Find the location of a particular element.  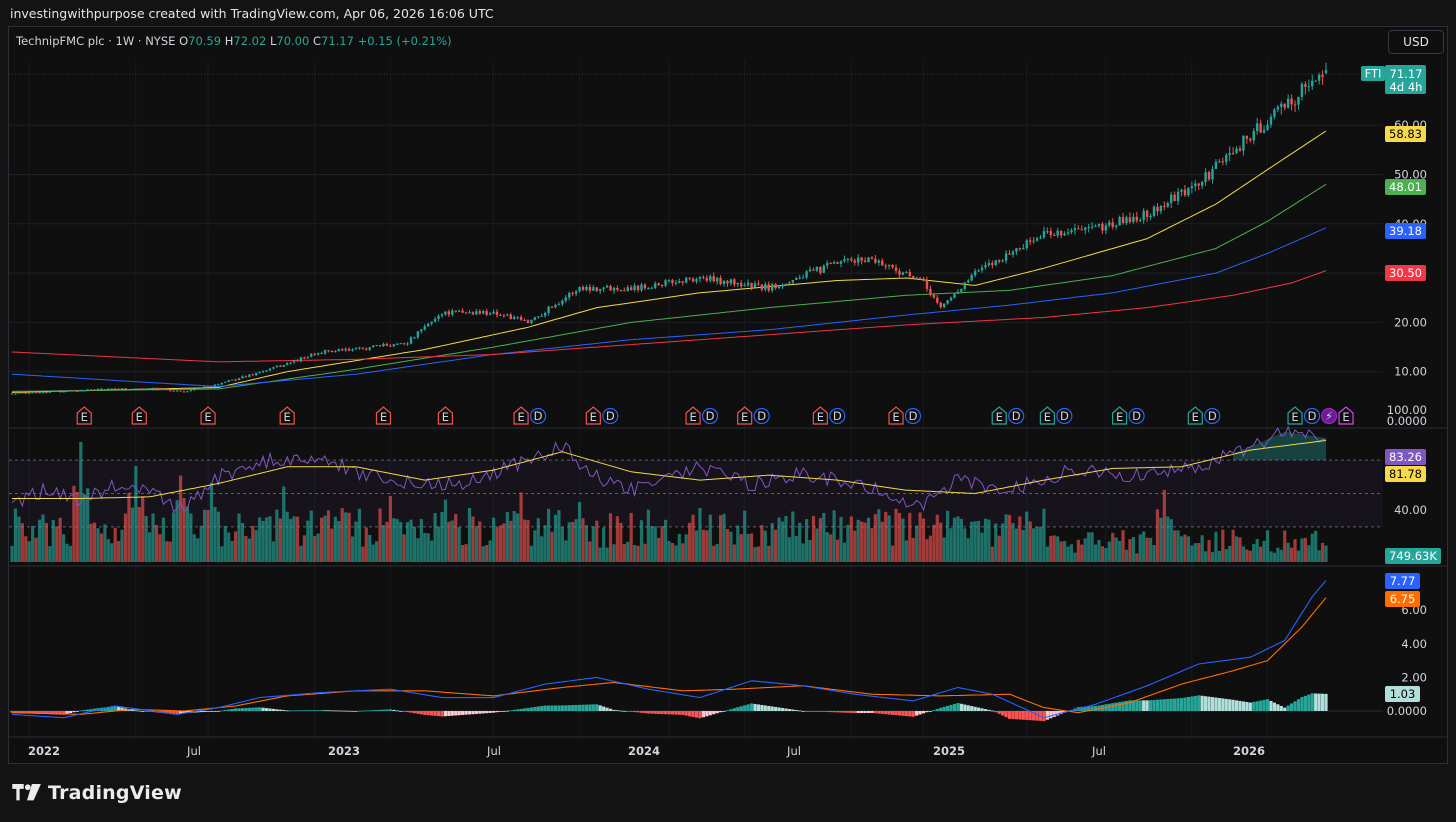

macd-value-tag: 7.77 is located at coordinates (1402, 581).